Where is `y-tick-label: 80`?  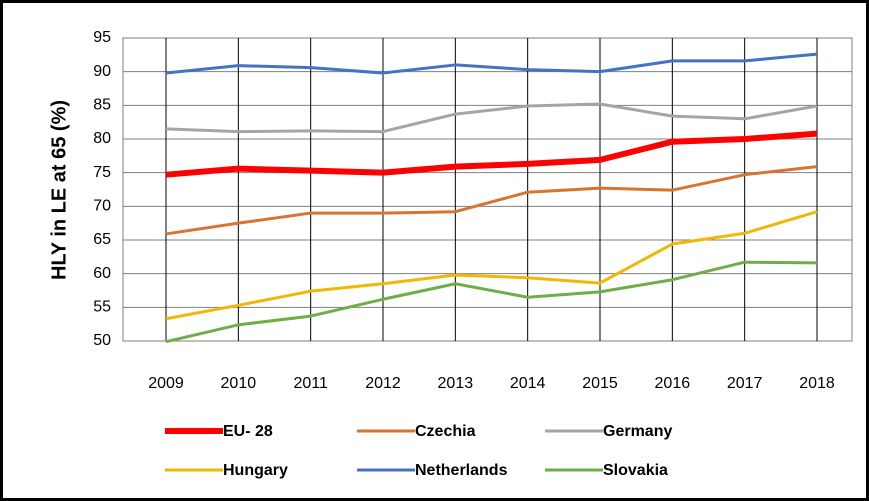 y-tick-label: 80 is located at coordinates (102, 138).